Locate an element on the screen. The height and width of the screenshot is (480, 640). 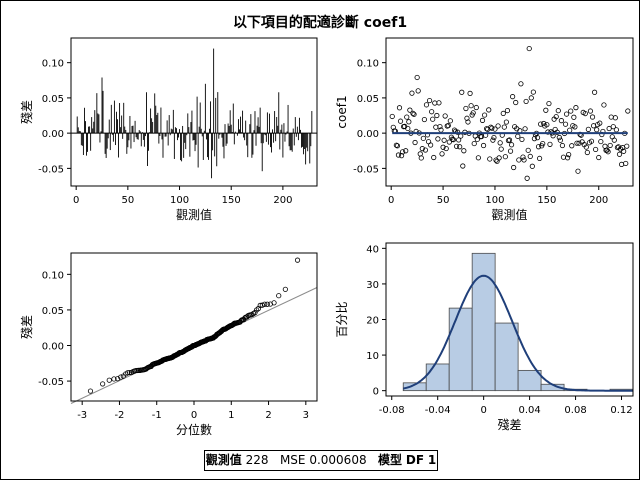
stats-mse-label: MSE is located at coordinates (292, 460).